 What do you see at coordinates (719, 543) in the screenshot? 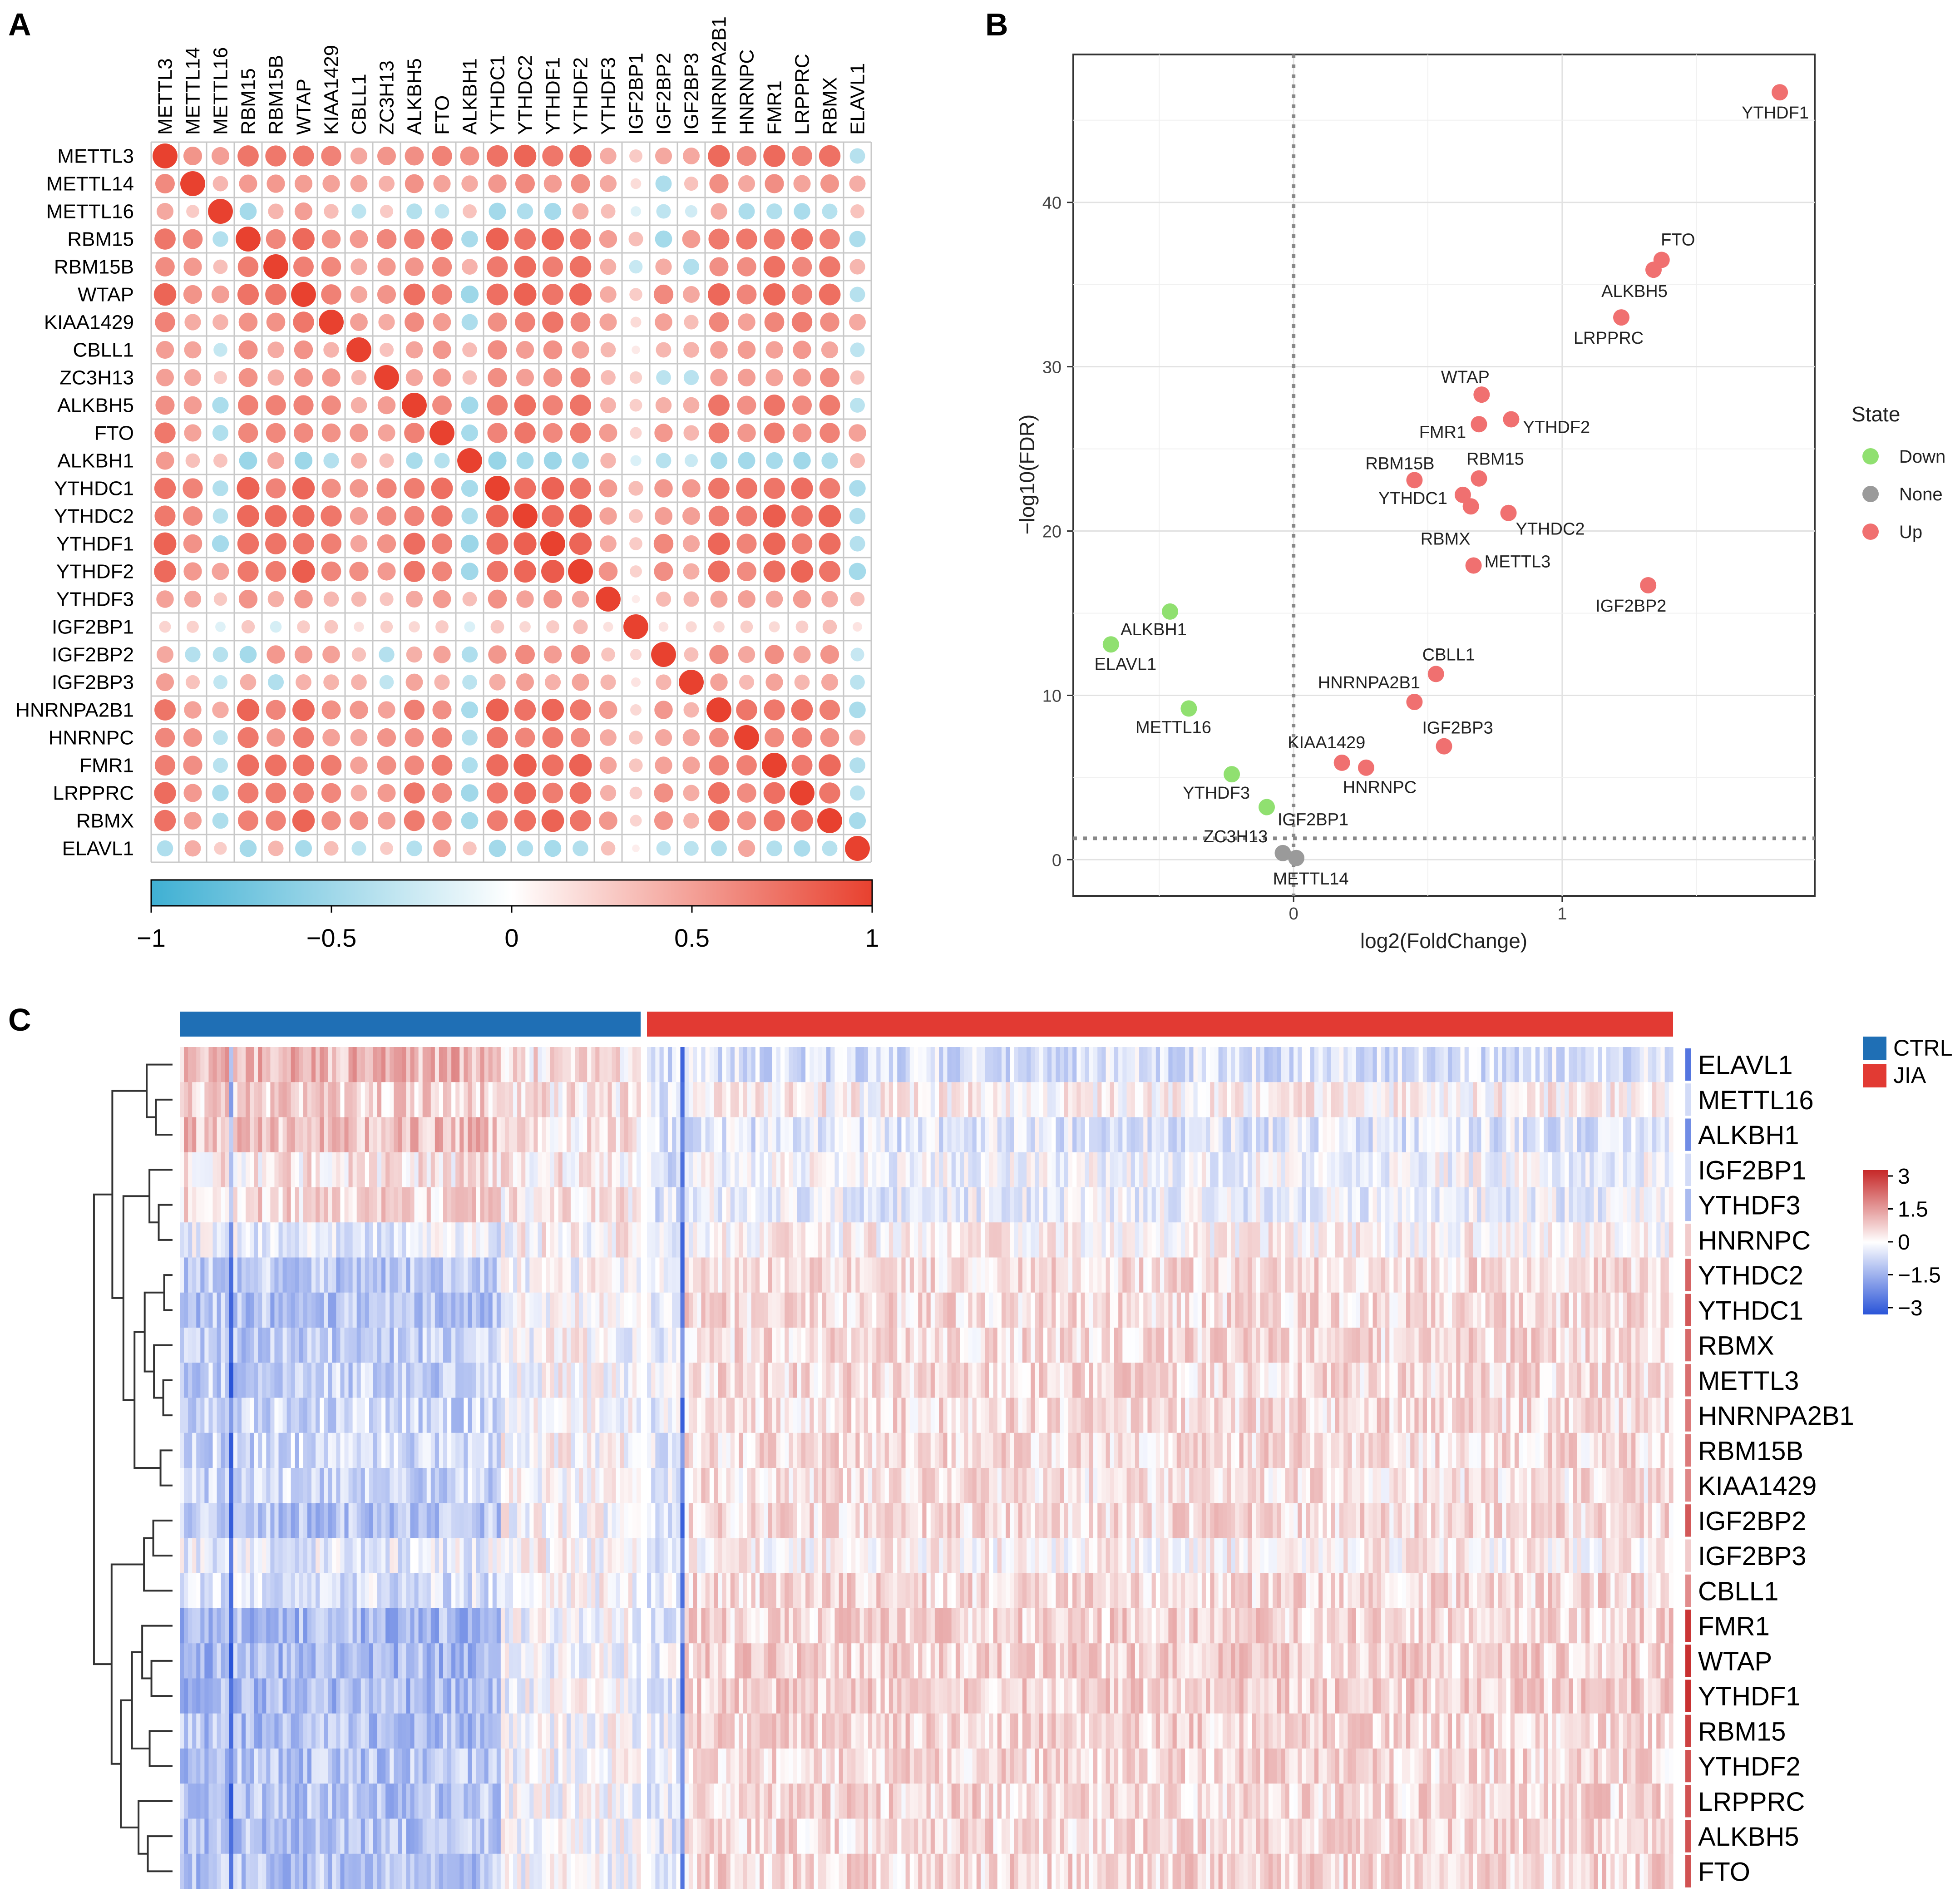
I see `corr-dot-ythdf1-hnrnpa2b1` at bounding box center [719, 543].